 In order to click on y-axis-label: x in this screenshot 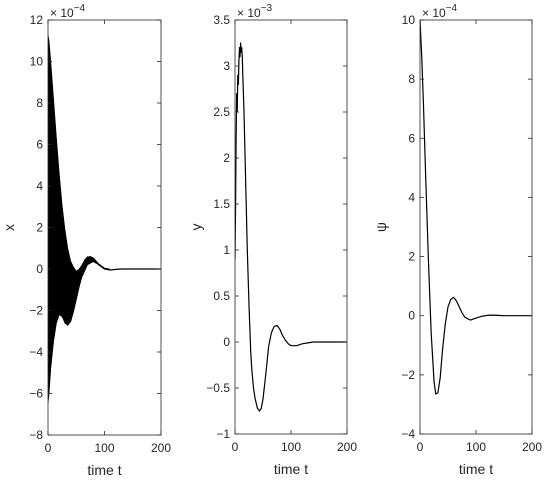, I will do `click(9, 227)`.